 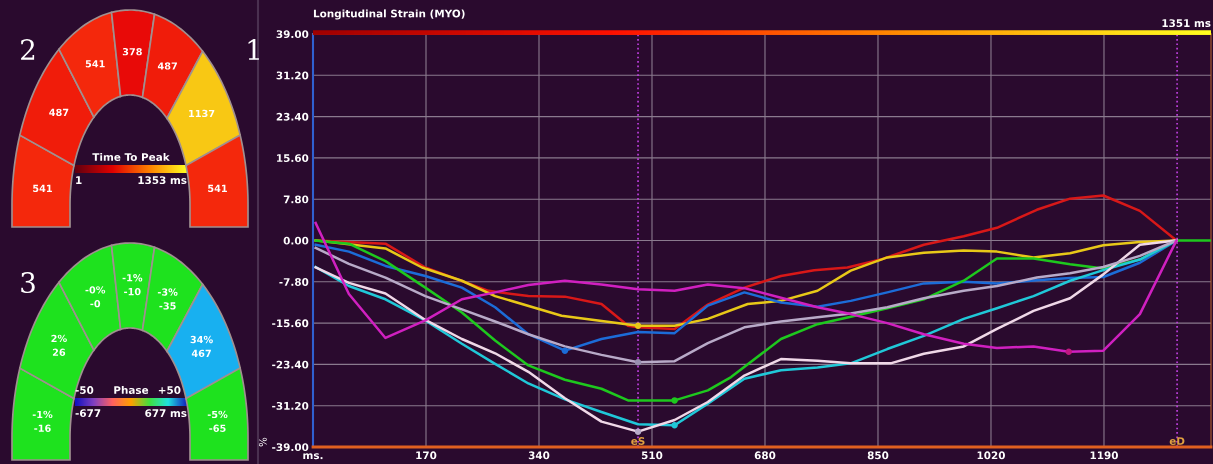 What do you see at coordinates (84, 390) in the screenshot?
I see `text: -50` at bounding box center [84, 390].